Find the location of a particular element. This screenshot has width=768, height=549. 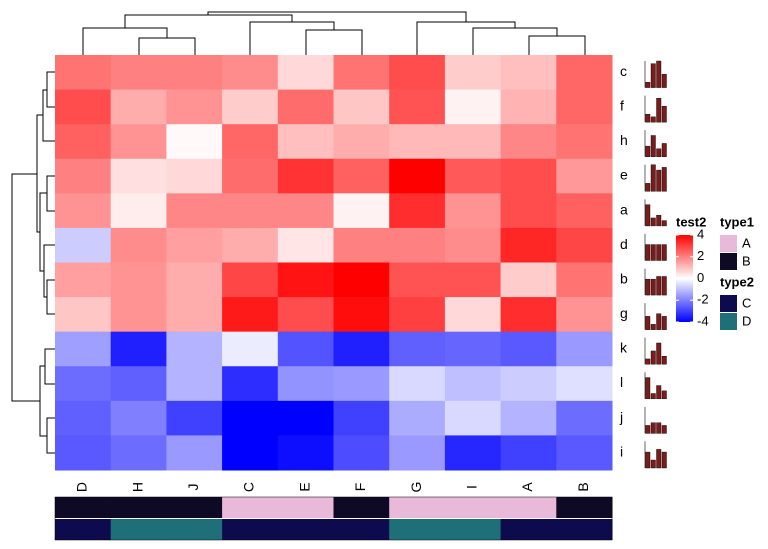

row-label: l is located at coordinates (621, 382).